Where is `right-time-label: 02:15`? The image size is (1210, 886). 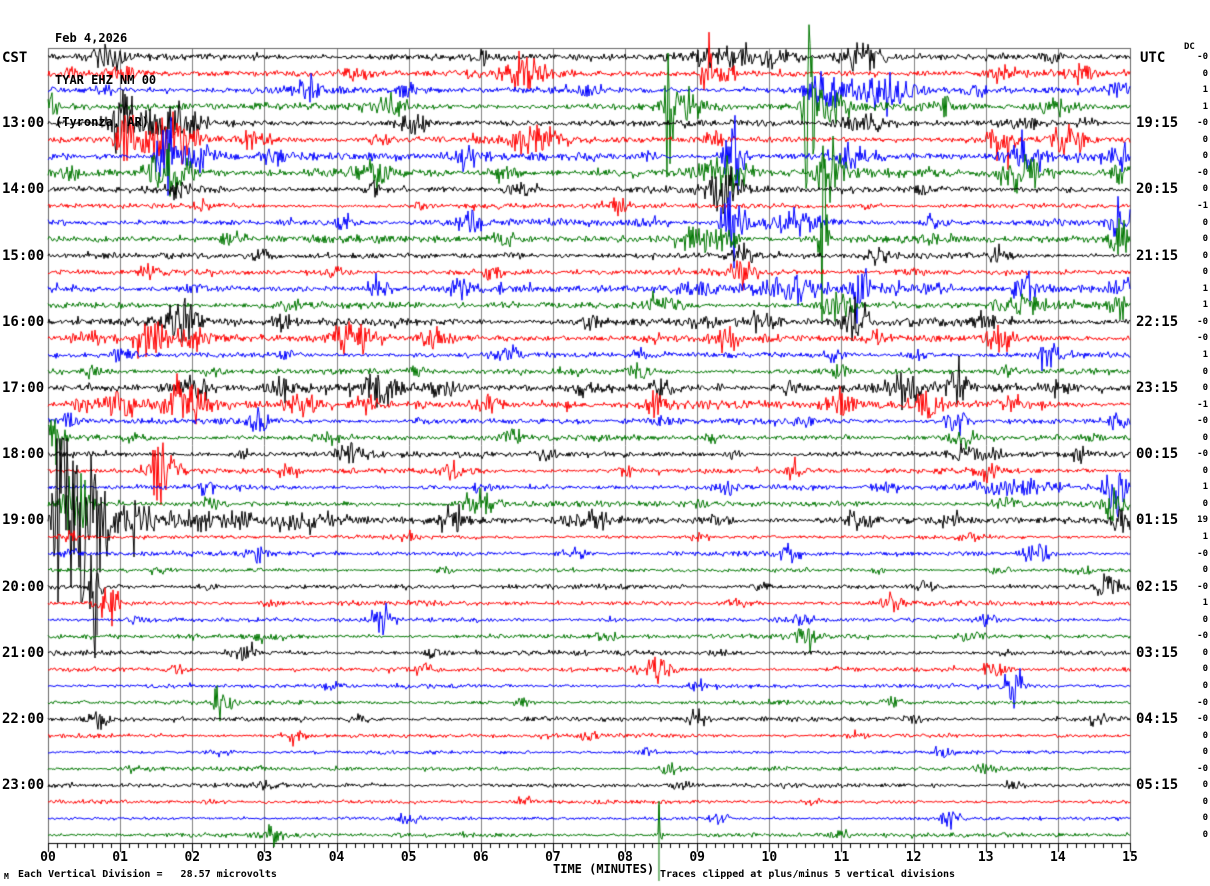
right-time-label: 02:15 is located at coordinates (1157, 586).